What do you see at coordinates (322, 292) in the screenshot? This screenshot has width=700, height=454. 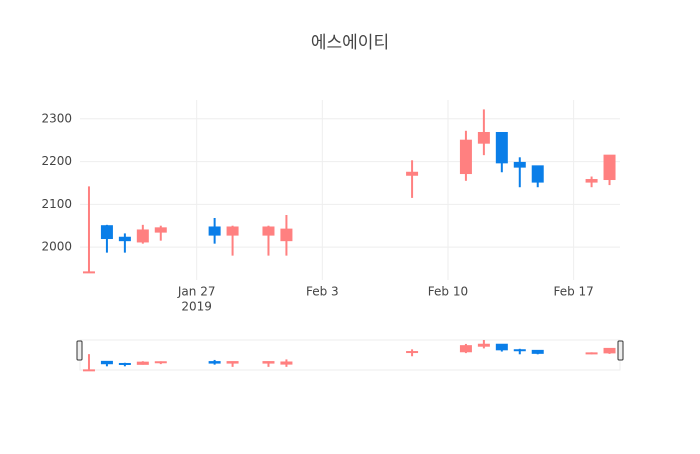 I see `x-tick-label: Feb 3` at bounding box center [322, 292].